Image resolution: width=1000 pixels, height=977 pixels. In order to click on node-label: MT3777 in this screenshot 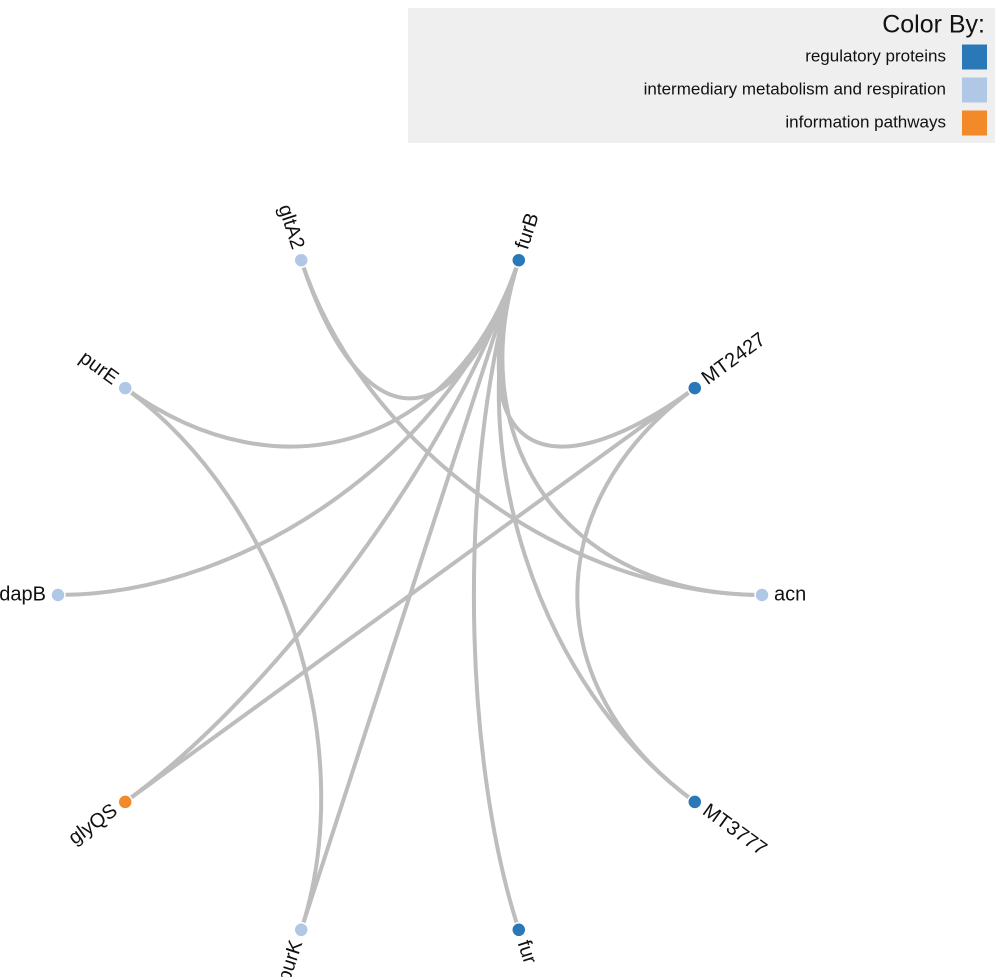, I will do `click(734, 829)`.